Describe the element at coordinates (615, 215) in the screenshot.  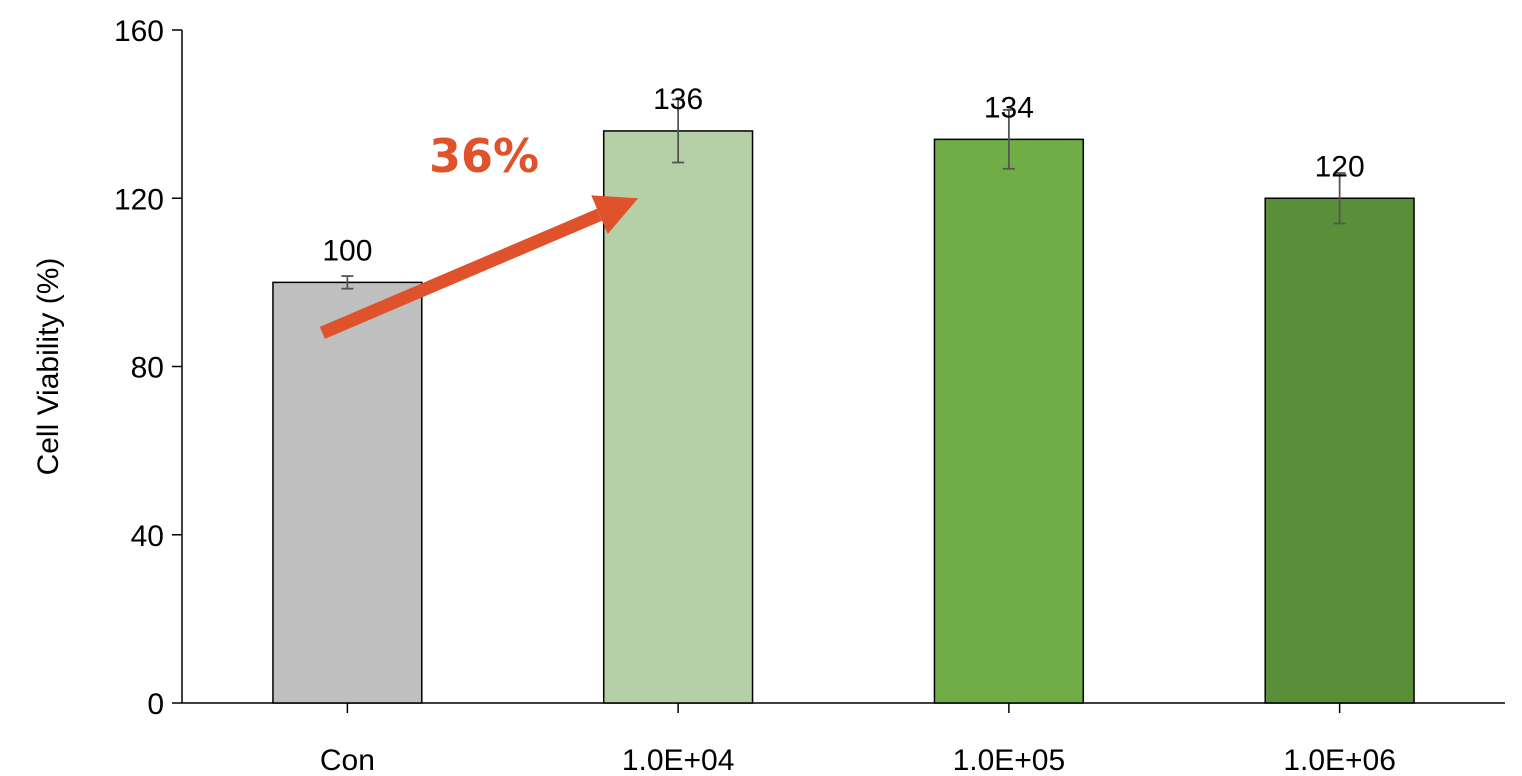
I see `arrow-head` at that location.